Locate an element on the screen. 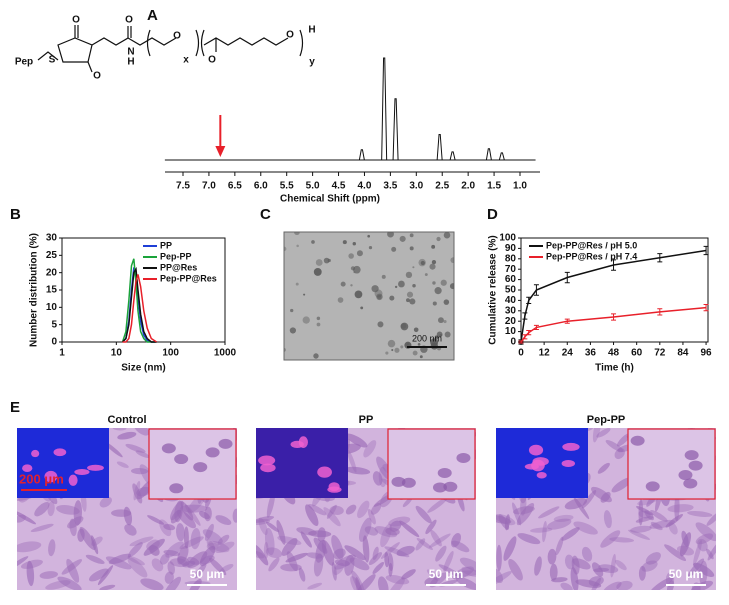 This screenshot has height=605, width=729. x-tick-label: 24 is located at coordinates (568, 353).